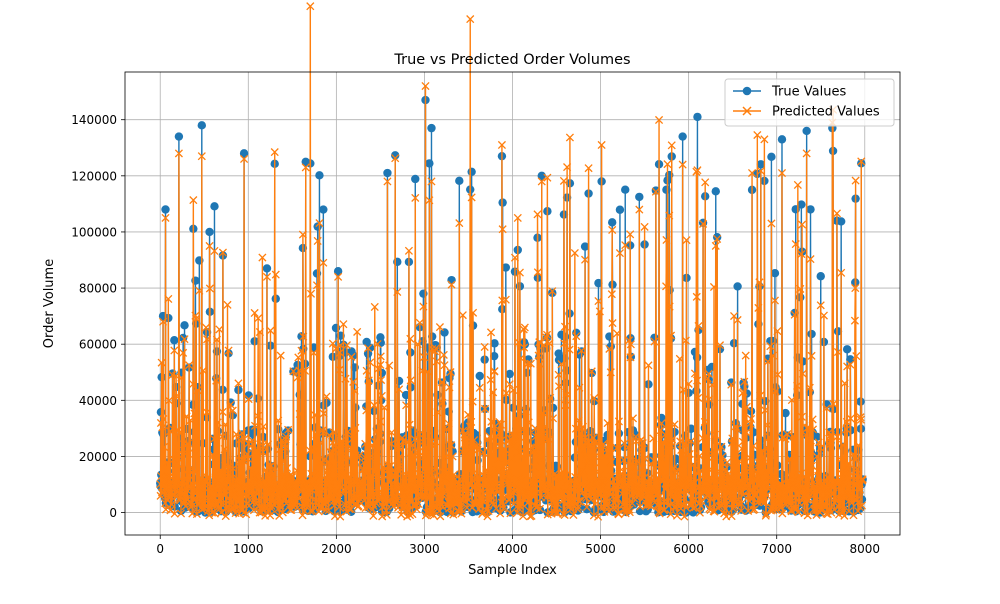  Describe the element at coordinates (776, 549) in the screenshot. I see `x-tick-label: 7000` at that location.